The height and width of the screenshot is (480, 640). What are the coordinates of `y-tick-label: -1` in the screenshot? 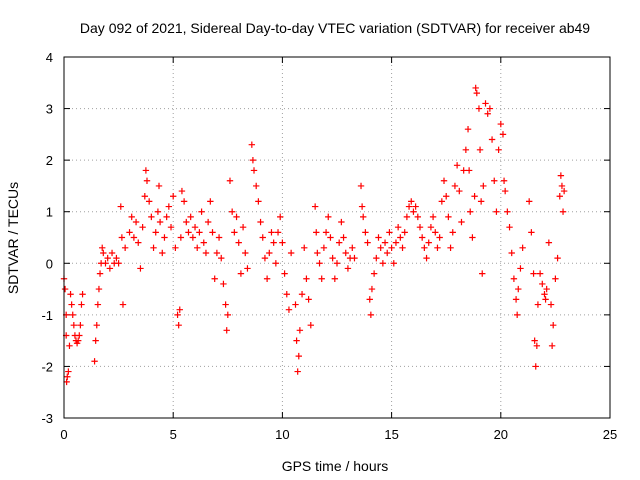 It's located at (47, 315).